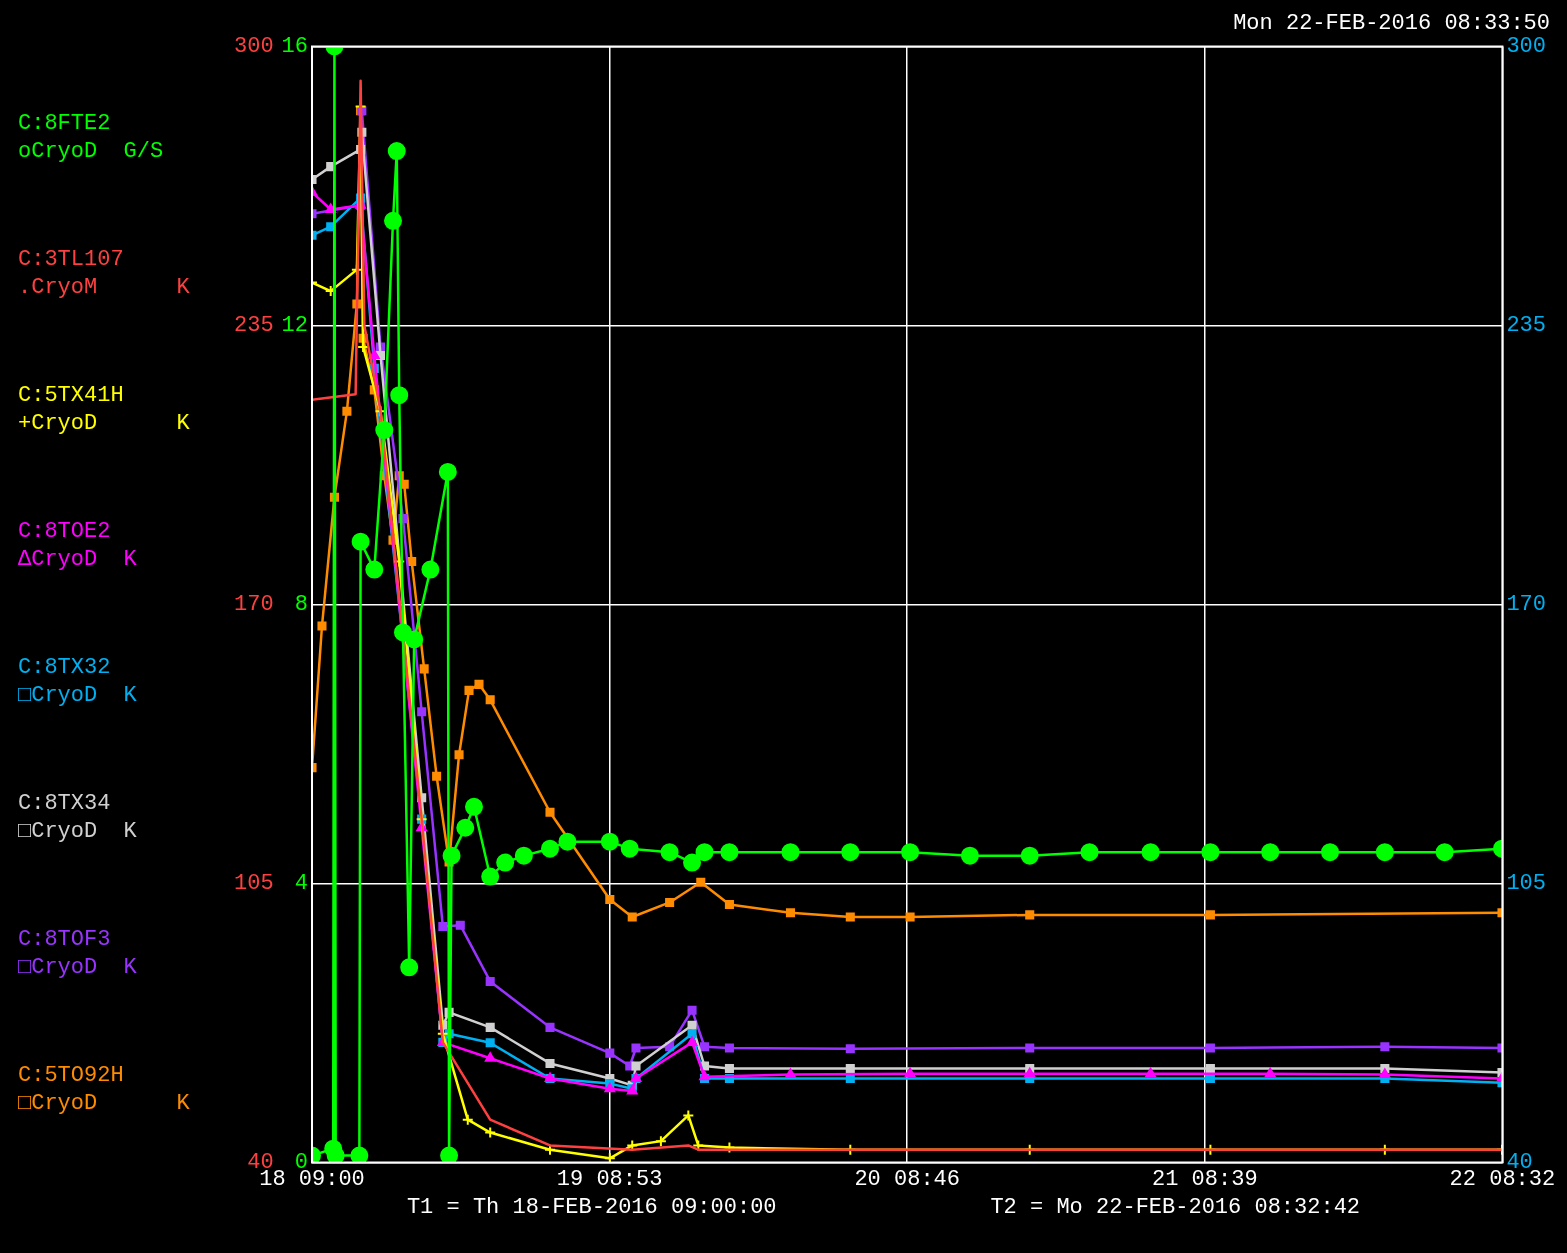  What do you see at coordinates (301, 884) in the screenshot?
I see `y-tick-label: 4` at bounding box center [301, 884].